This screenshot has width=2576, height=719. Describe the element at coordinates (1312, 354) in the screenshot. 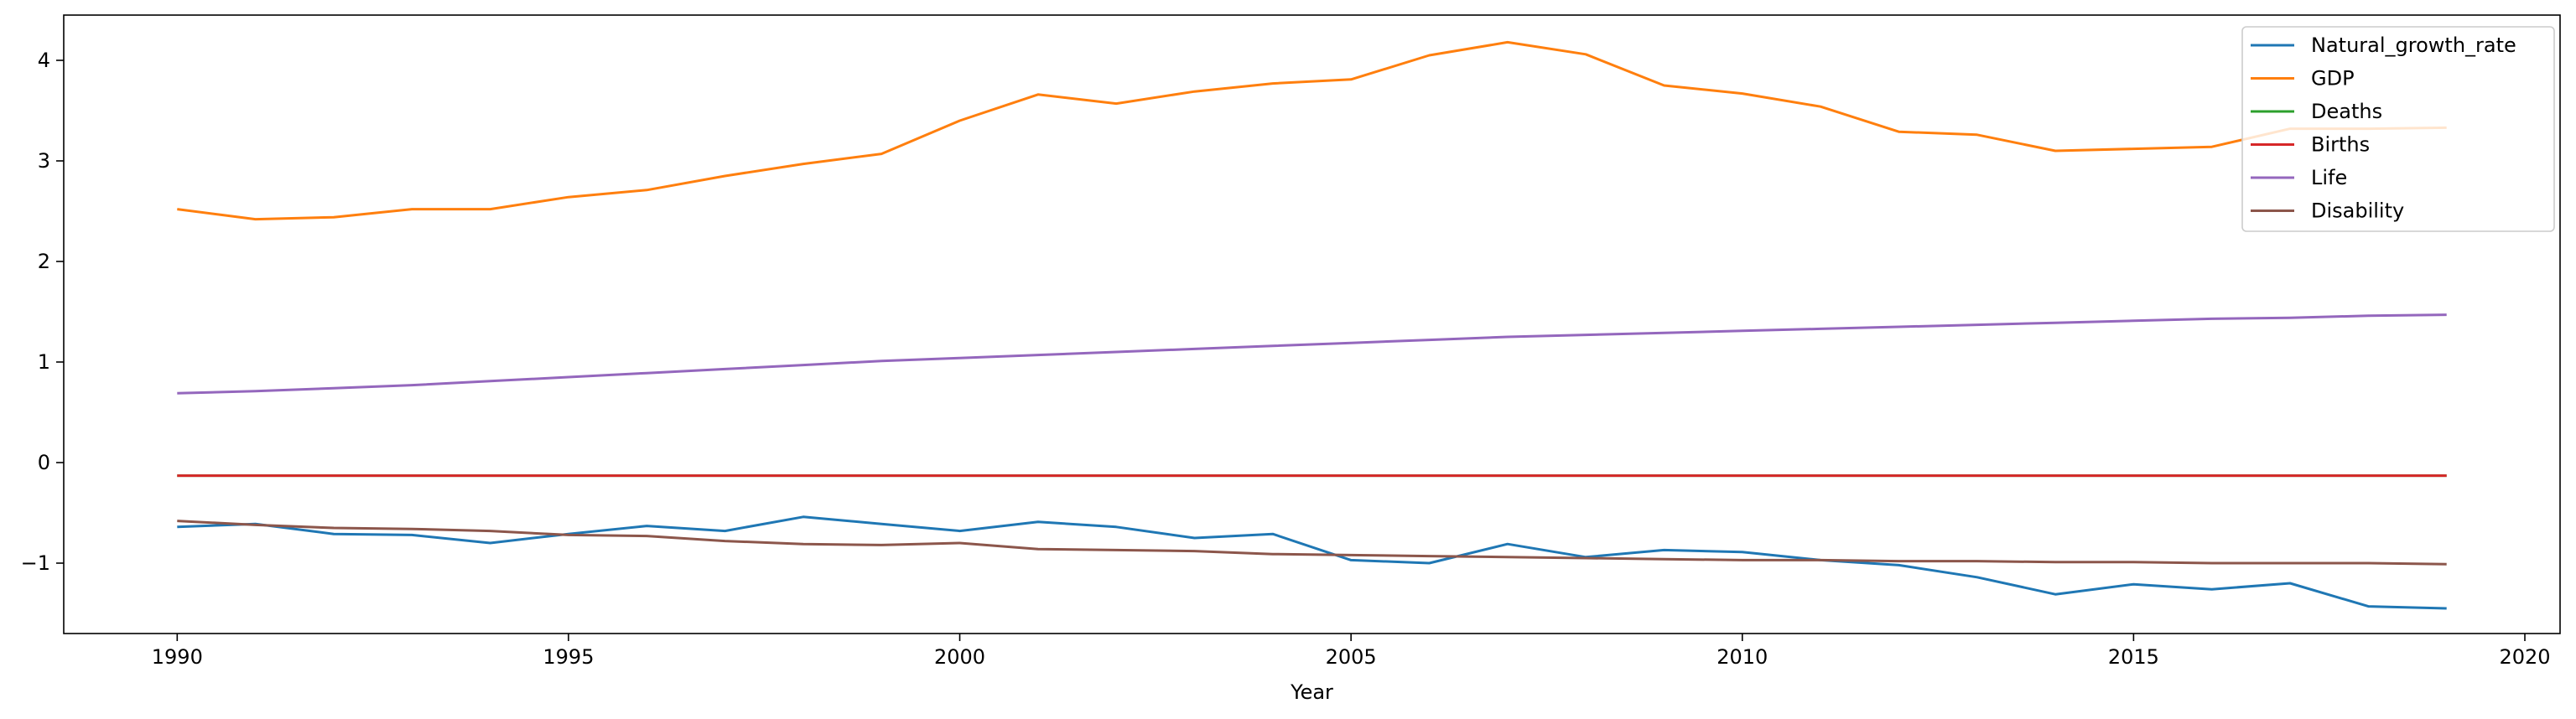

I see `series-line-life` at that location.